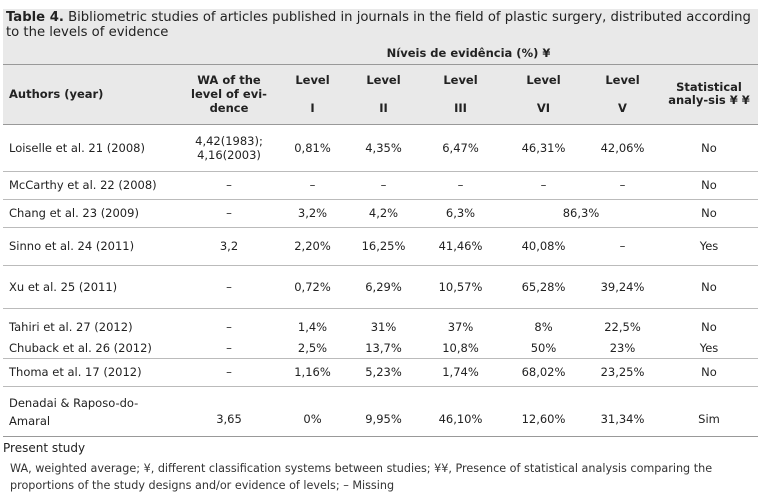  I want to click on group-header: Níveis de evidência (%) ¥, so click(468, 53).